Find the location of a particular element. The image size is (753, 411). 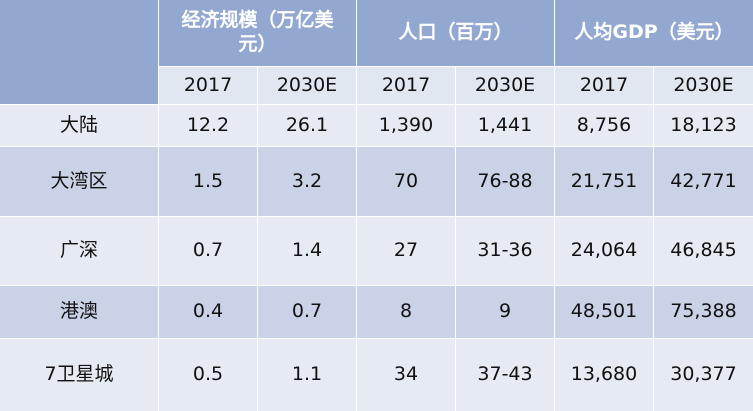

table-cell: 3.2 is located at coordinates (307, 181).